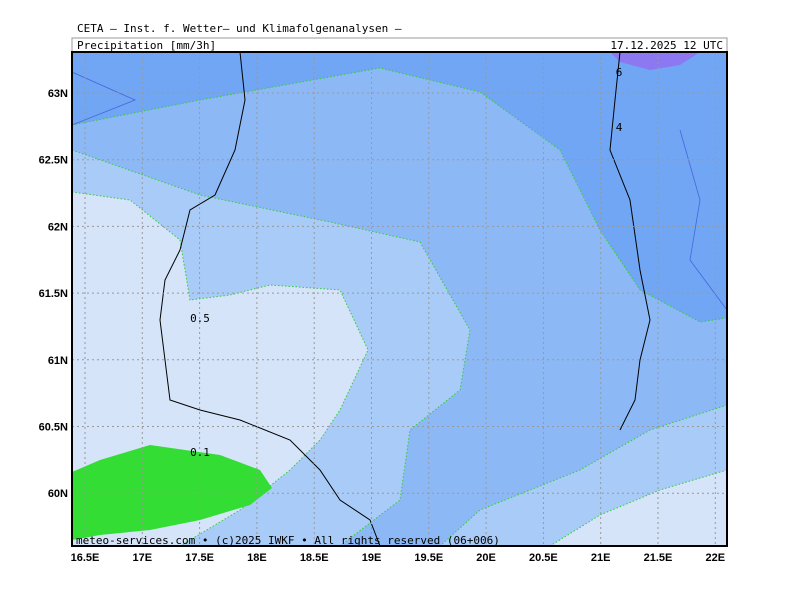 The height and width of the screenshot is (600, 800). What do you see at coordinates (58, 227) in the screenshot?
I see `lat-label: 62N` at bounding box center [58, 227].